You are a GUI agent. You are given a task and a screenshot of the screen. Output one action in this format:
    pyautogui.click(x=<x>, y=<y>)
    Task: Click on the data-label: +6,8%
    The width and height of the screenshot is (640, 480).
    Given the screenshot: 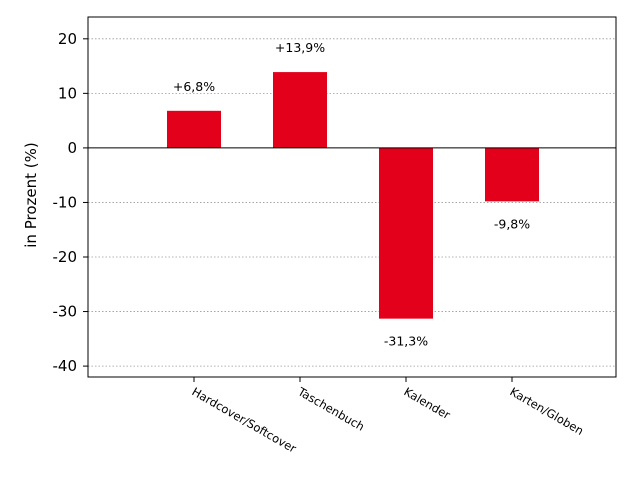 What is the action you would take?
    pyautogui.click(x=194, y=86)
    